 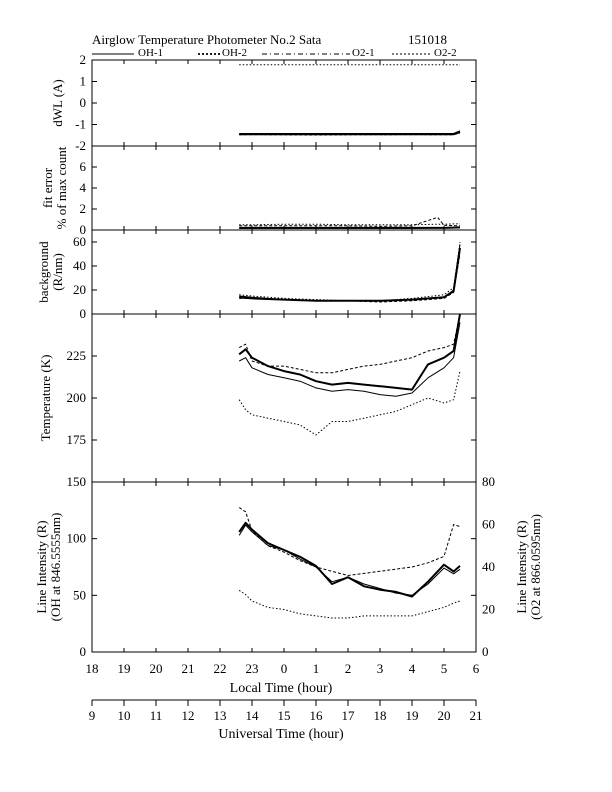 I want to click on fit_error-ytick-label: 0, so click(x=83, y=229).